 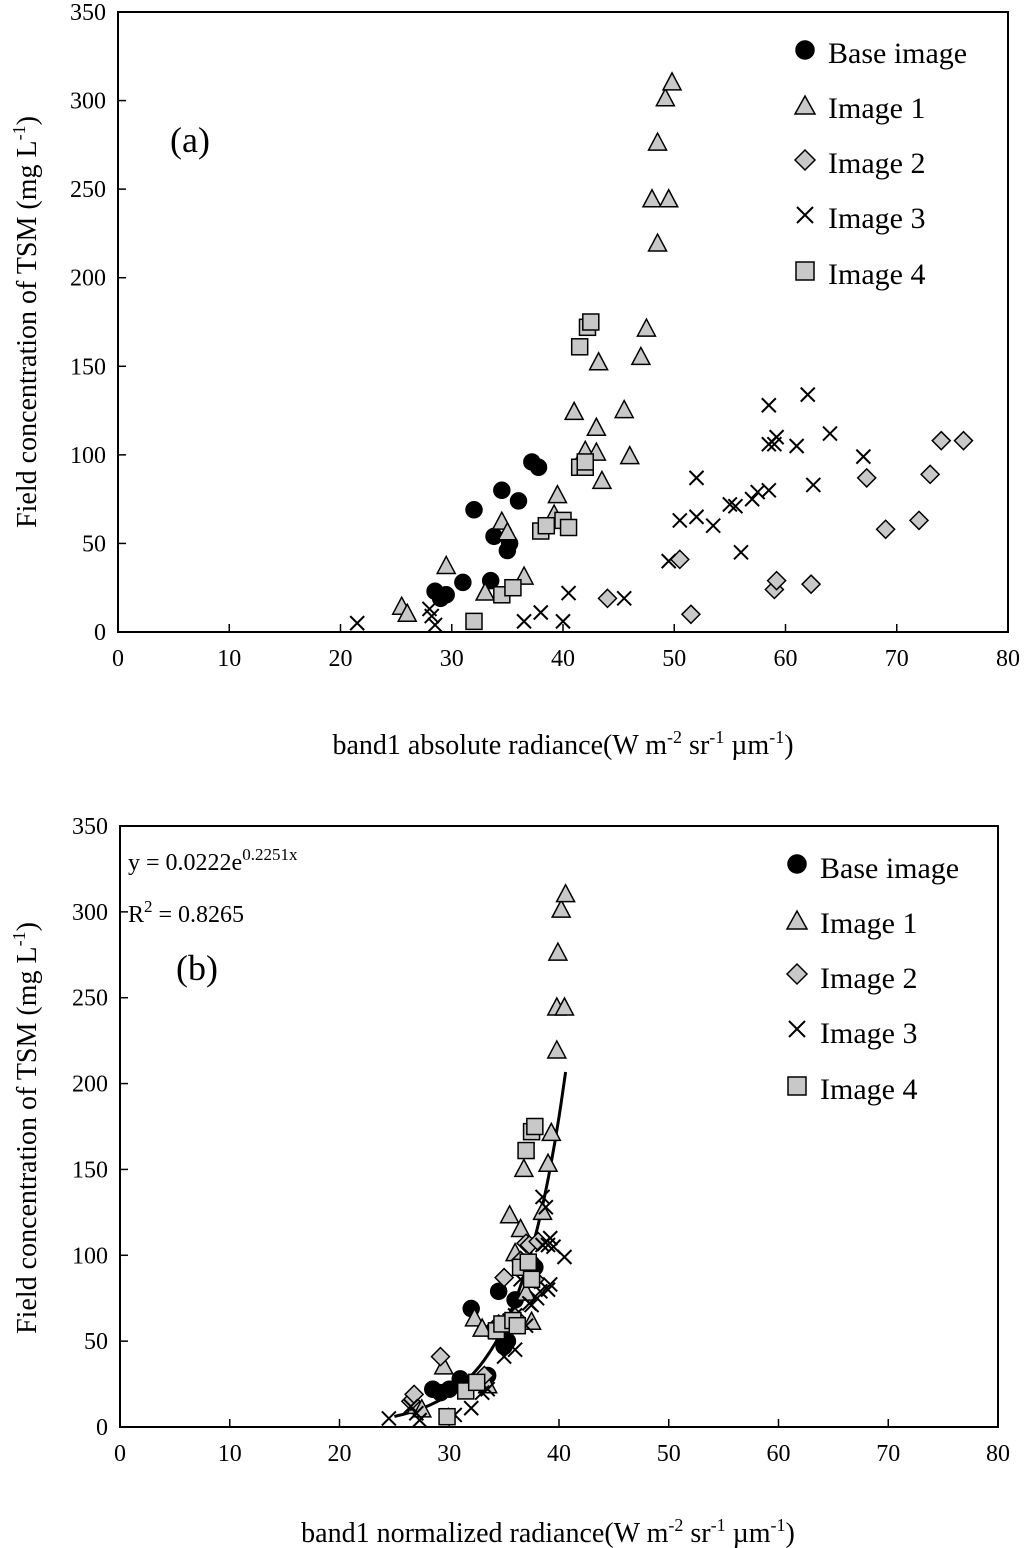 I want to click on legend-marker-x, so click(x=797, y=1029).